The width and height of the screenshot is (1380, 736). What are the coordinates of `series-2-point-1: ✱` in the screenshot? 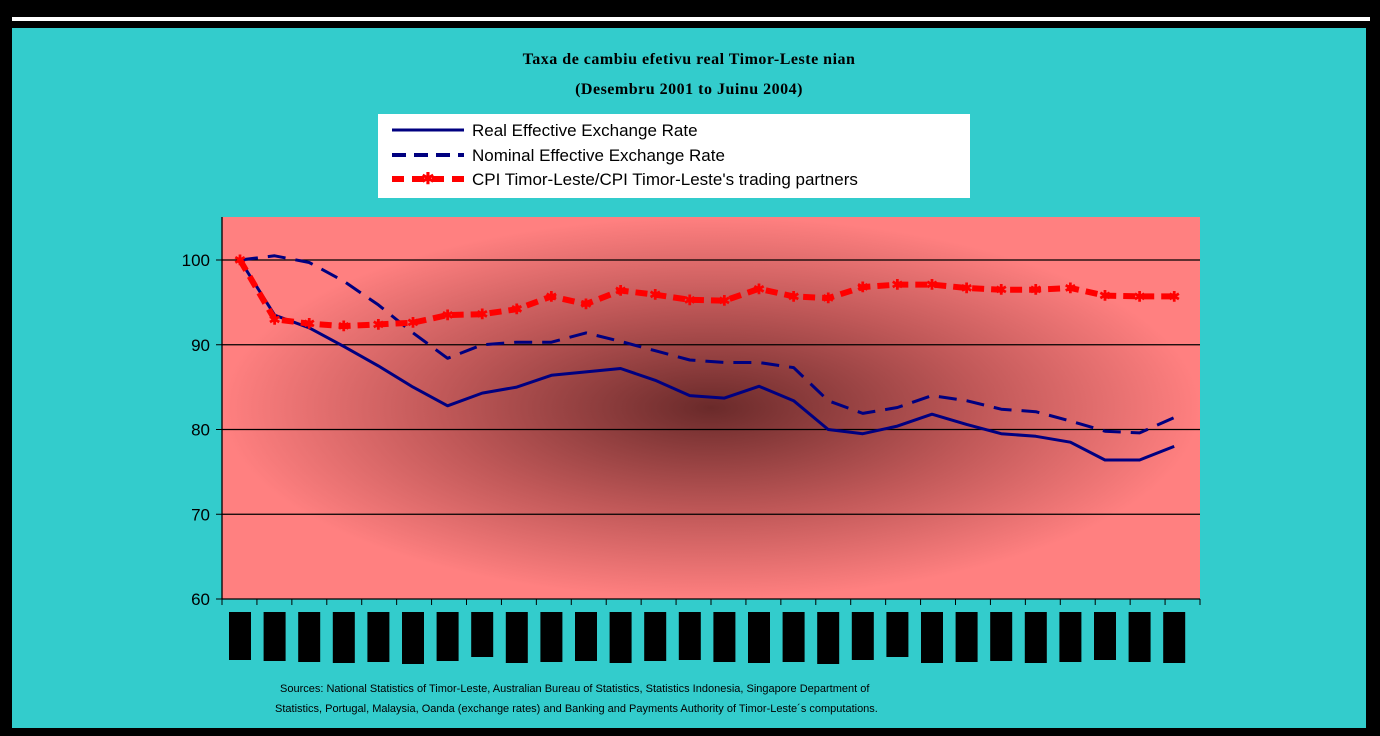 It's located at (275, 319).